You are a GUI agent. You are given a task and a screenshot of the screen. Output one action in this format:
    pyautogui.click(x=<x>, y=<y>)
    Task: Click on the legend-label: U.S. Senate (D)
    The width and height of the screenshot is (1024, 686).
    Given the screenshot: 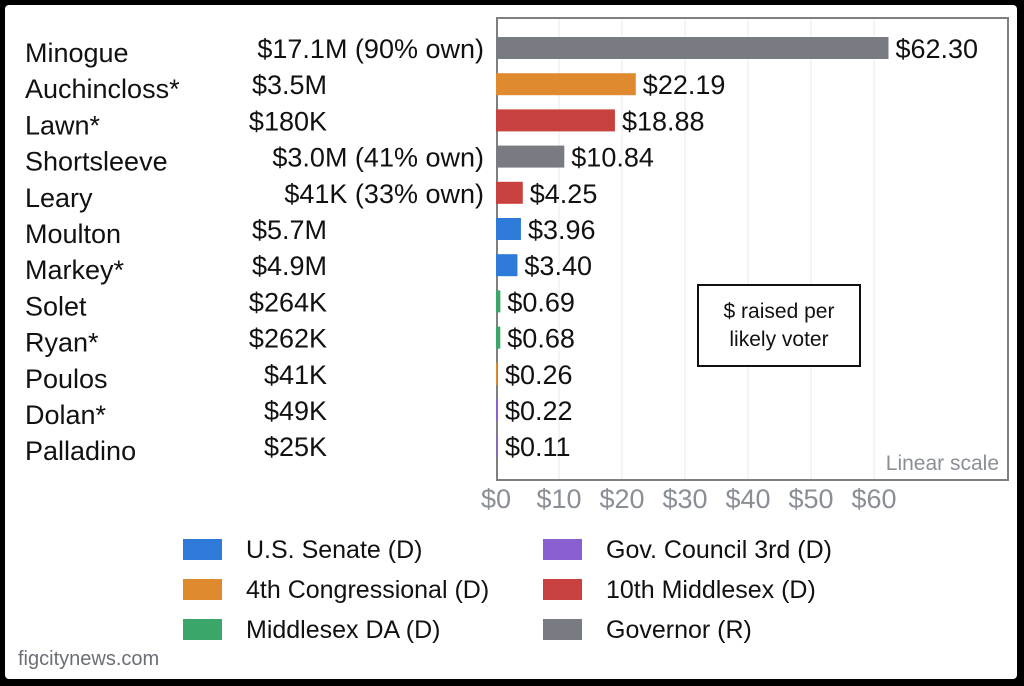 What is the action you would take?
    pyautogui.click(x=334, y=550)
    